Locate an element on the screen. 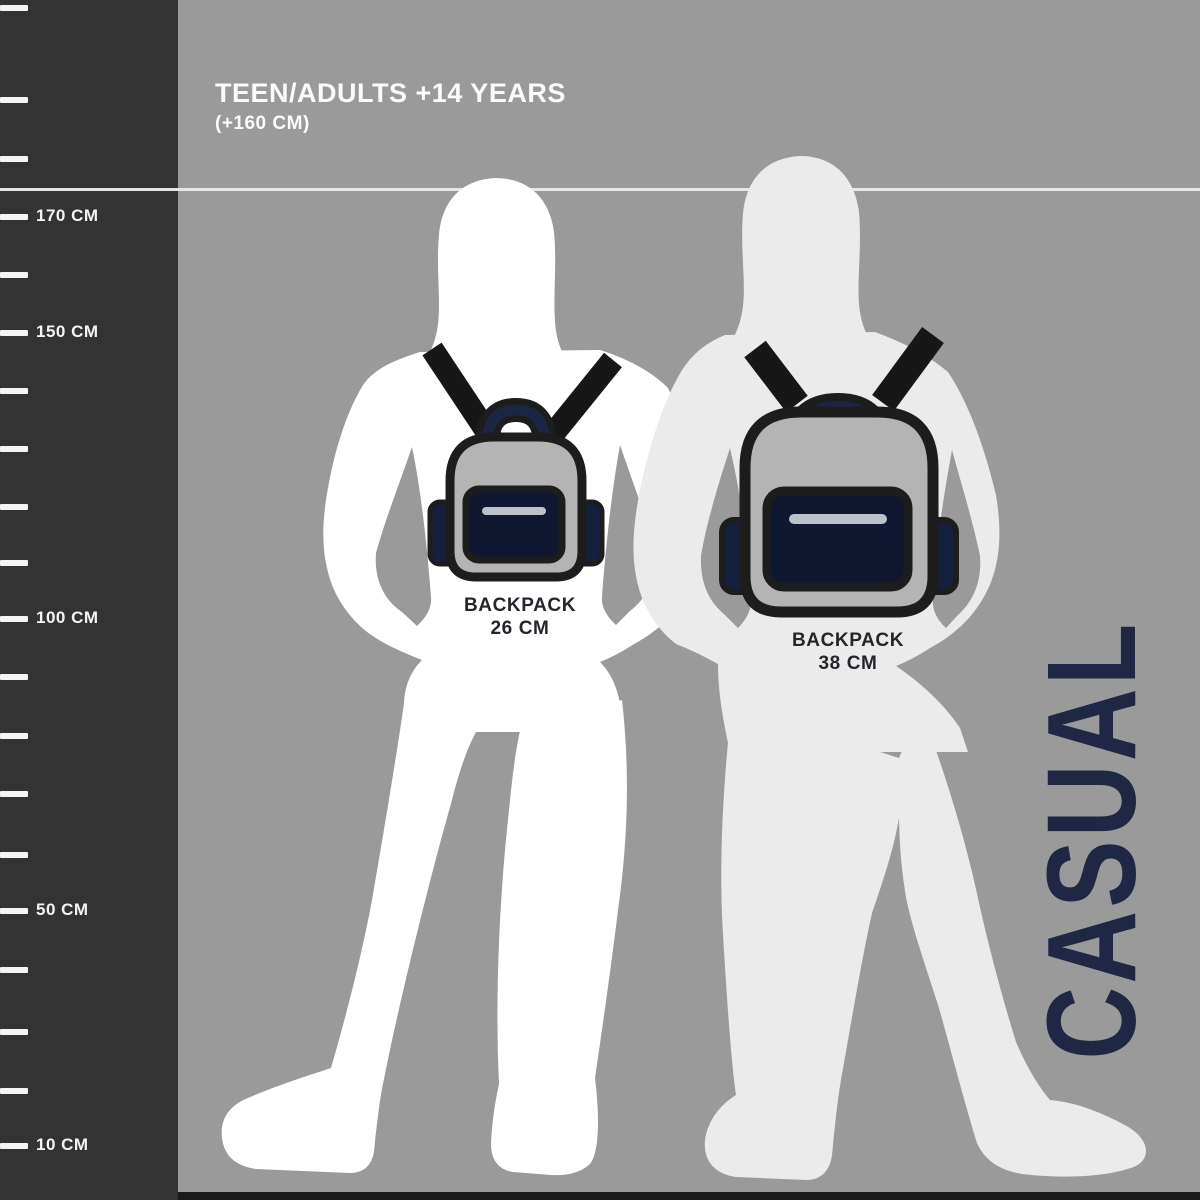  page-subtitle: (+160 CM) is located at coordinates (262, 123).